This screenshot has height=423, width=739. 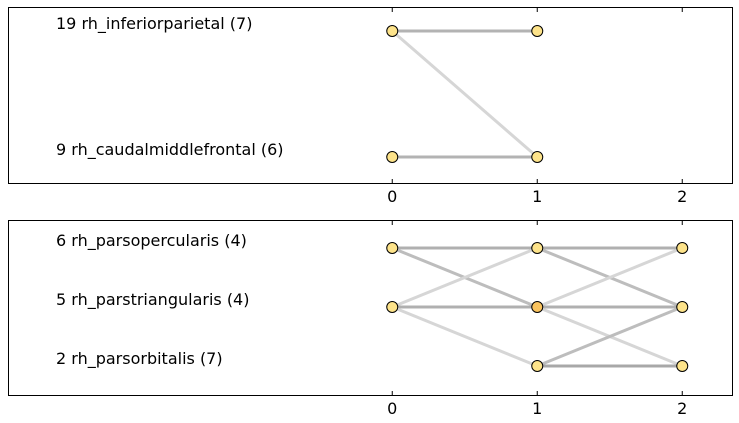 I want to click on row-label: 9 rh_caudalmiddlefrontal (6), so click(x=170, y=150).